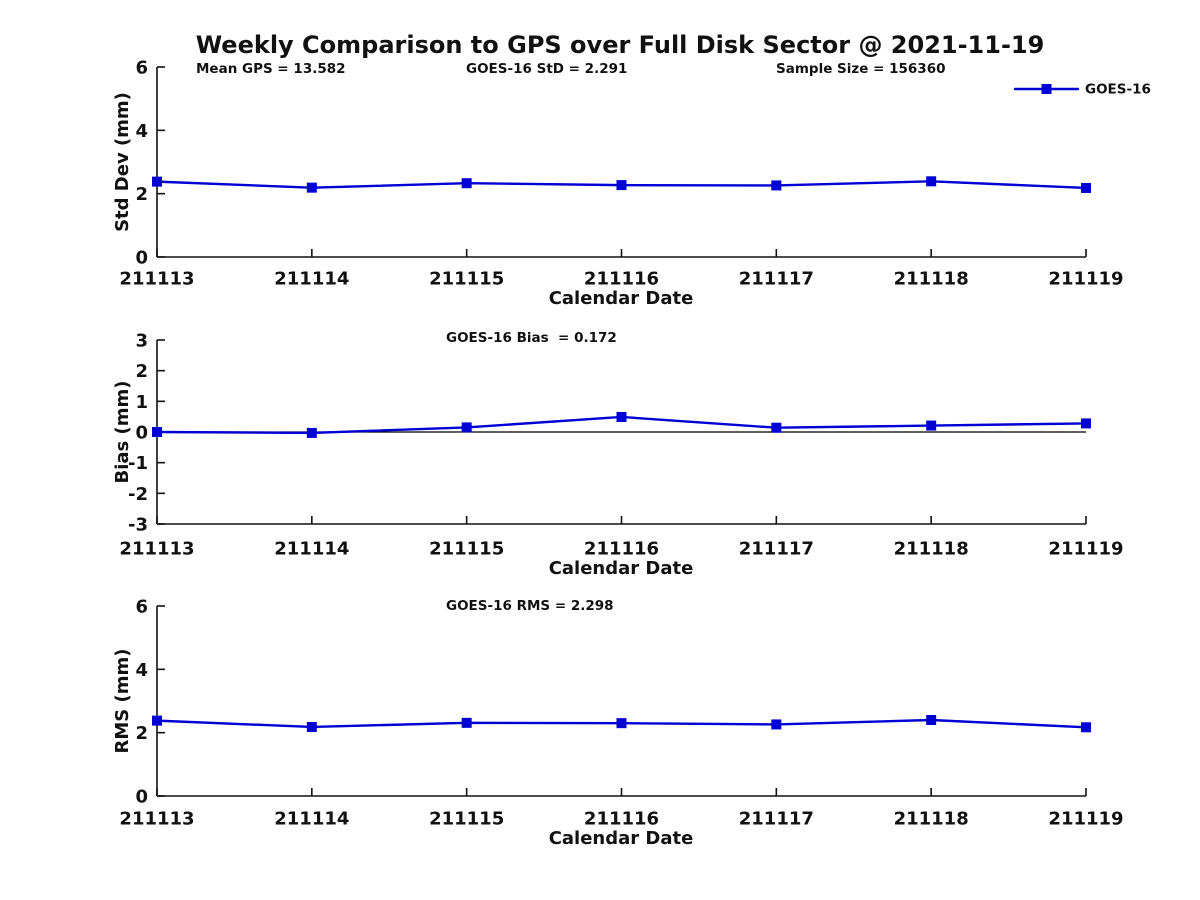 The image size is (1200, 900). Describe the element at coordinates (621, 298) in the screenshot. I see `x-axis-label-calendar-date-1: Calendar Date` at that location.